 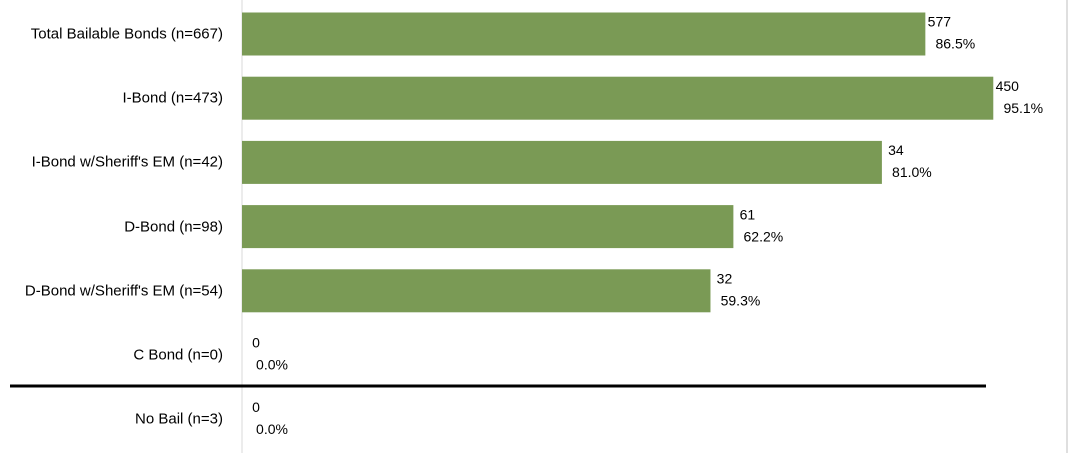 I want to click on value-label: 81.0%, so click(x=912, y=172).